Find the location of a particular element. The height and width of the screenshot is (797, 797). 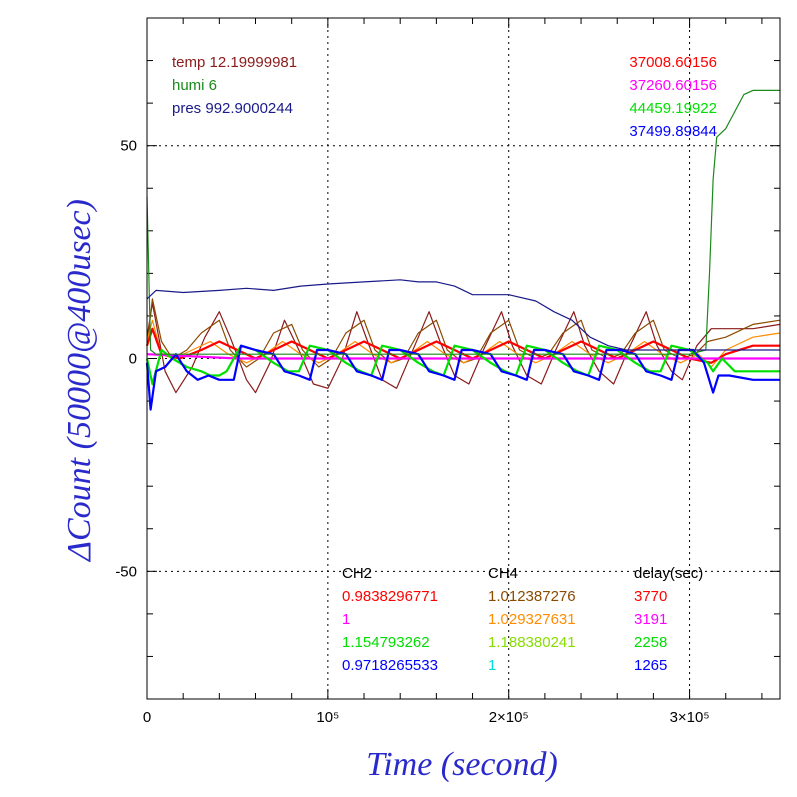

table-delay-value: 2258 is located at coordinates (650, 642).